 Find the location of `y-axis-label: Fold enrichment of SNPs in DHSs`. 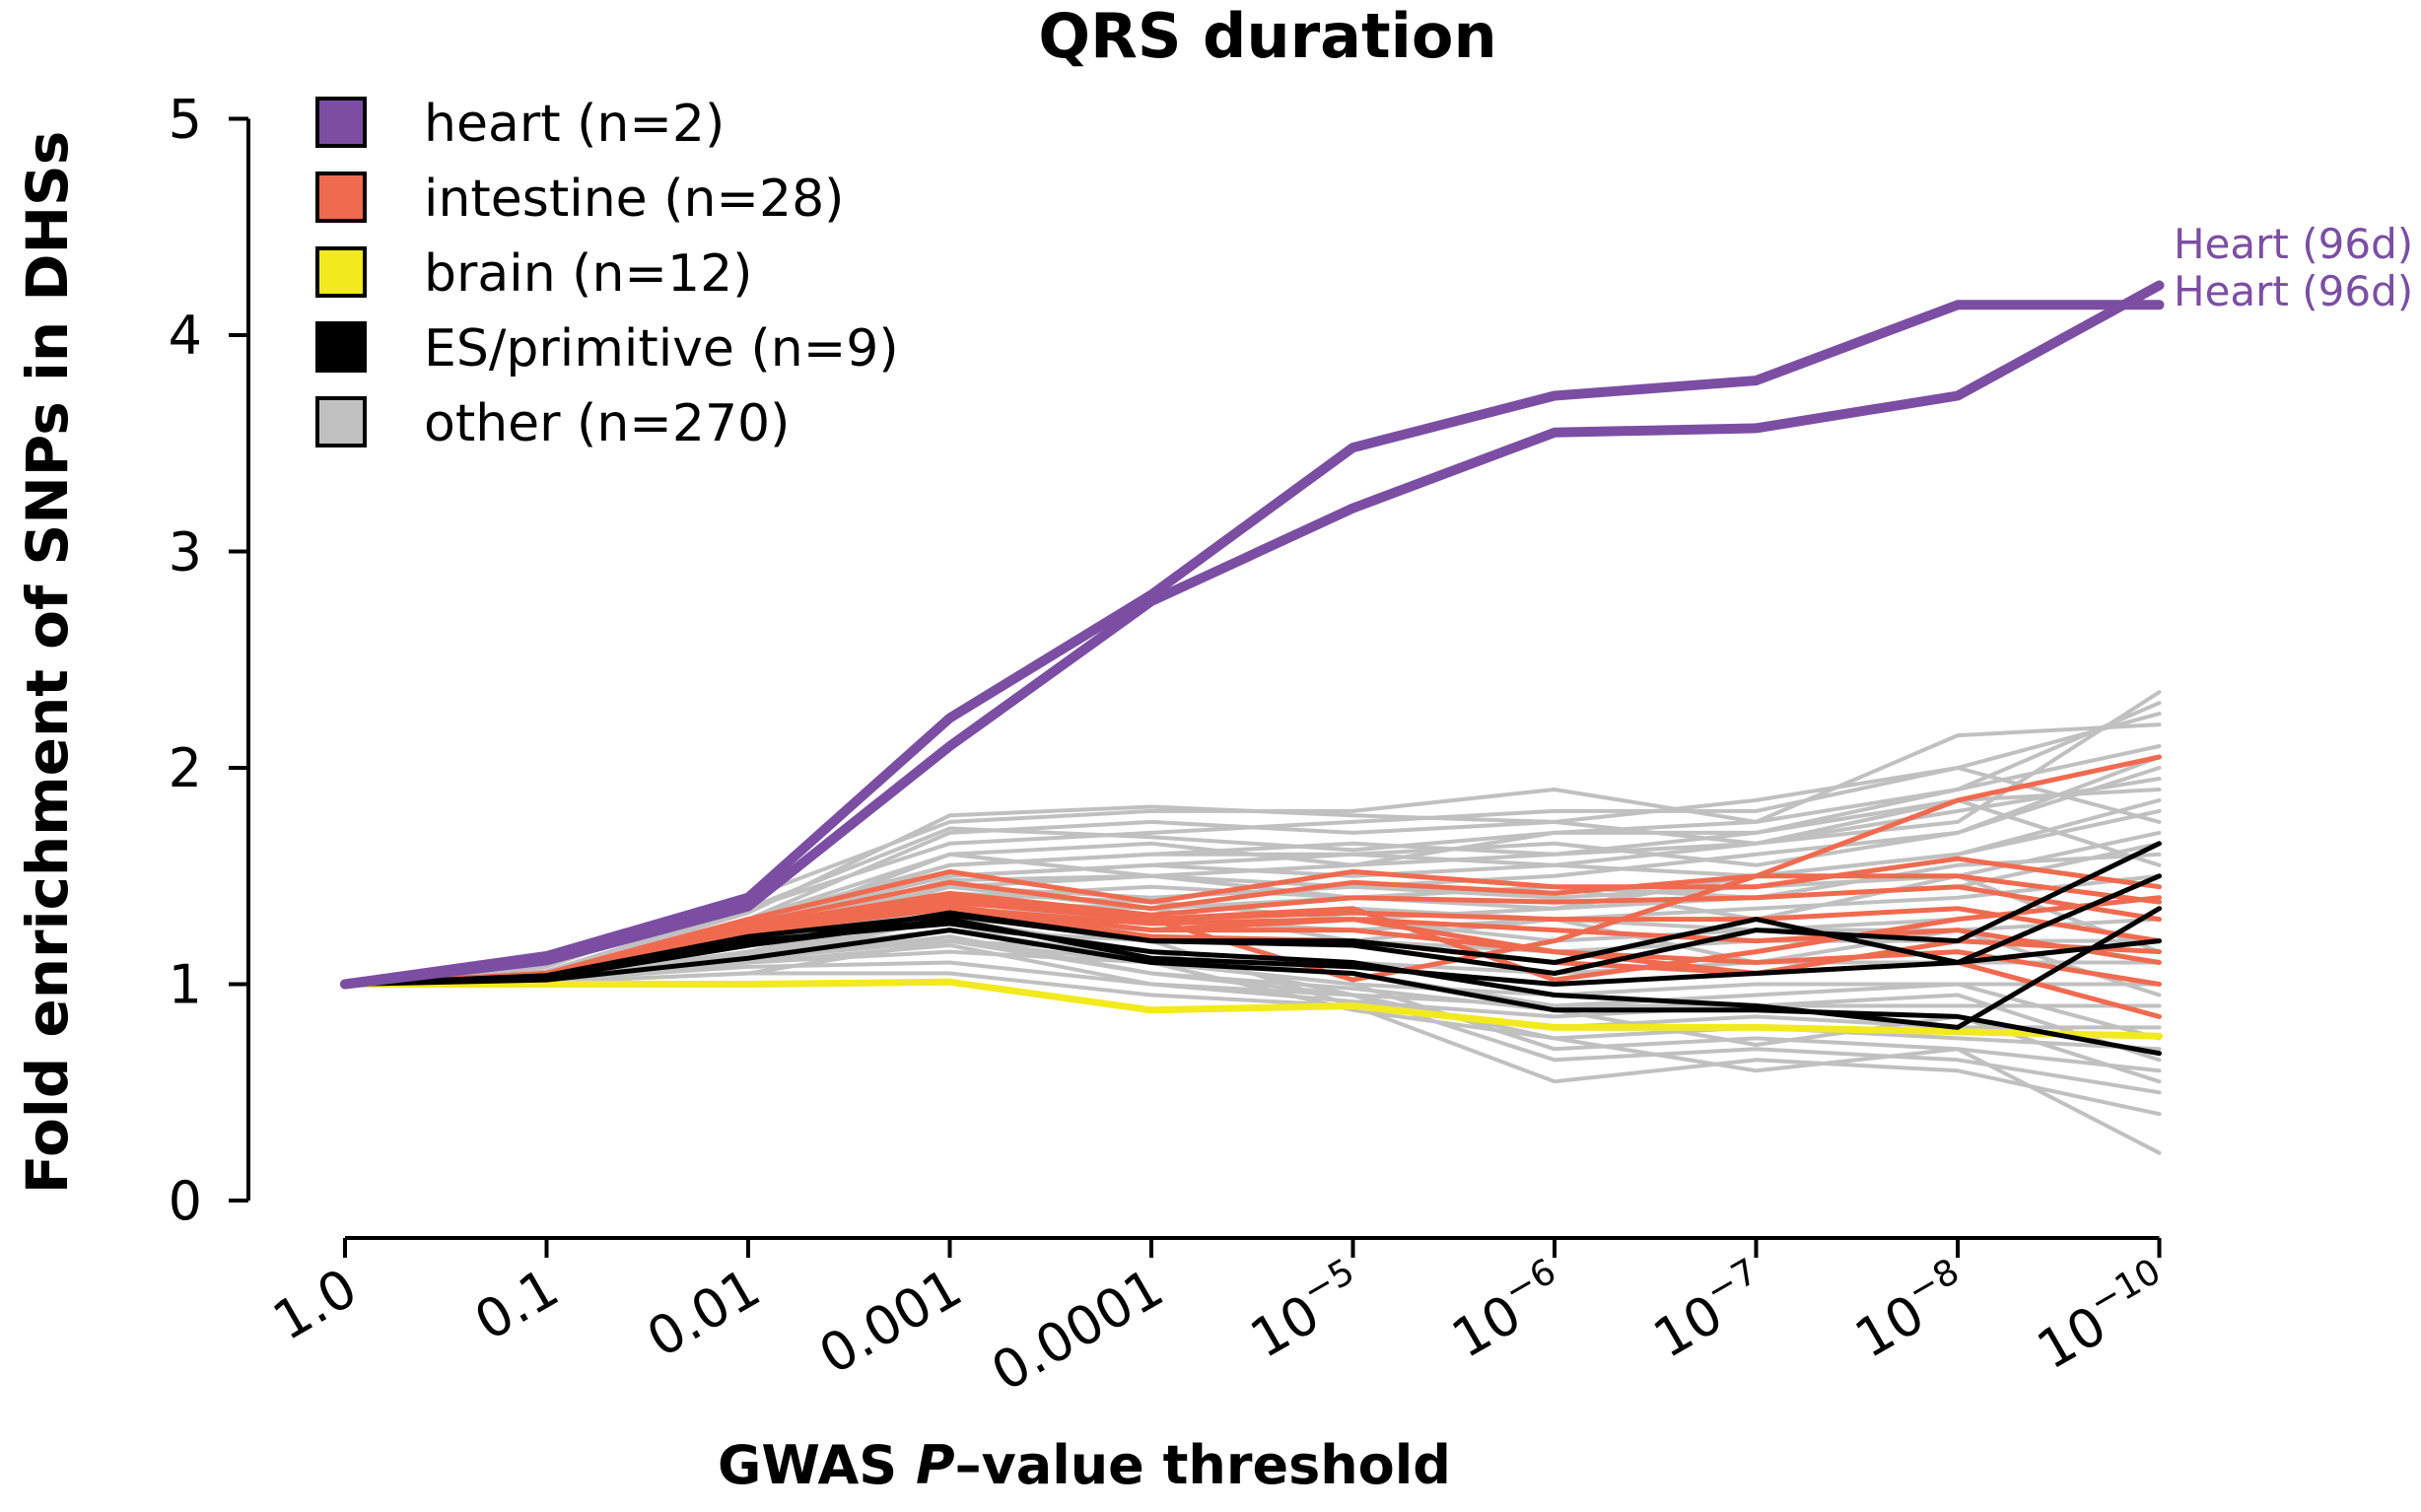

y-axis-label: Fold enrichment of SNPs in DHSs is located at coordinates (47, 663).